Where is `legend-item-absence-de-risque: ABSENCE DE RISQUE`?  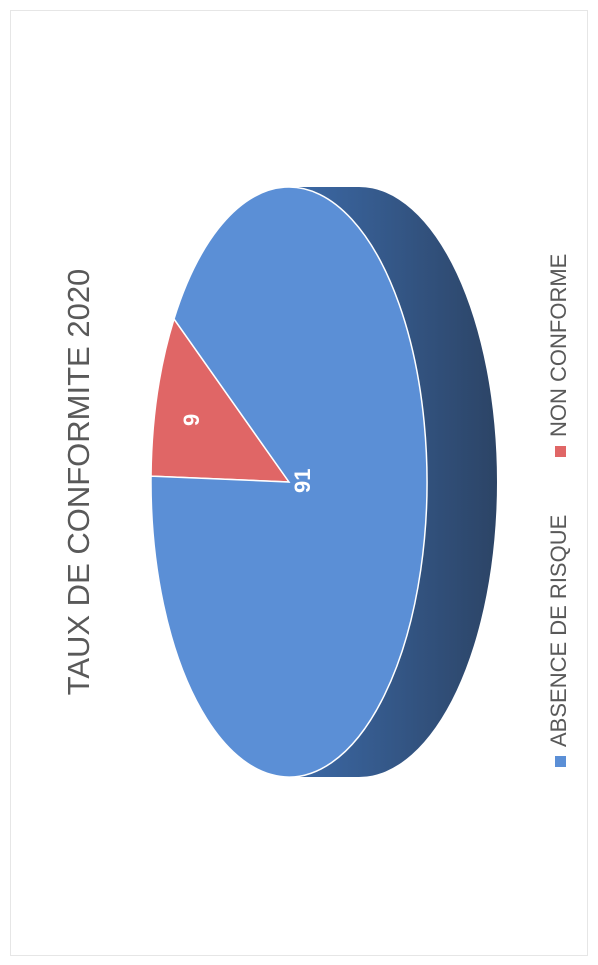 legend-item-absence-de-risque: ABSENCE DE RISQUE is located at coordinates (558, 641).